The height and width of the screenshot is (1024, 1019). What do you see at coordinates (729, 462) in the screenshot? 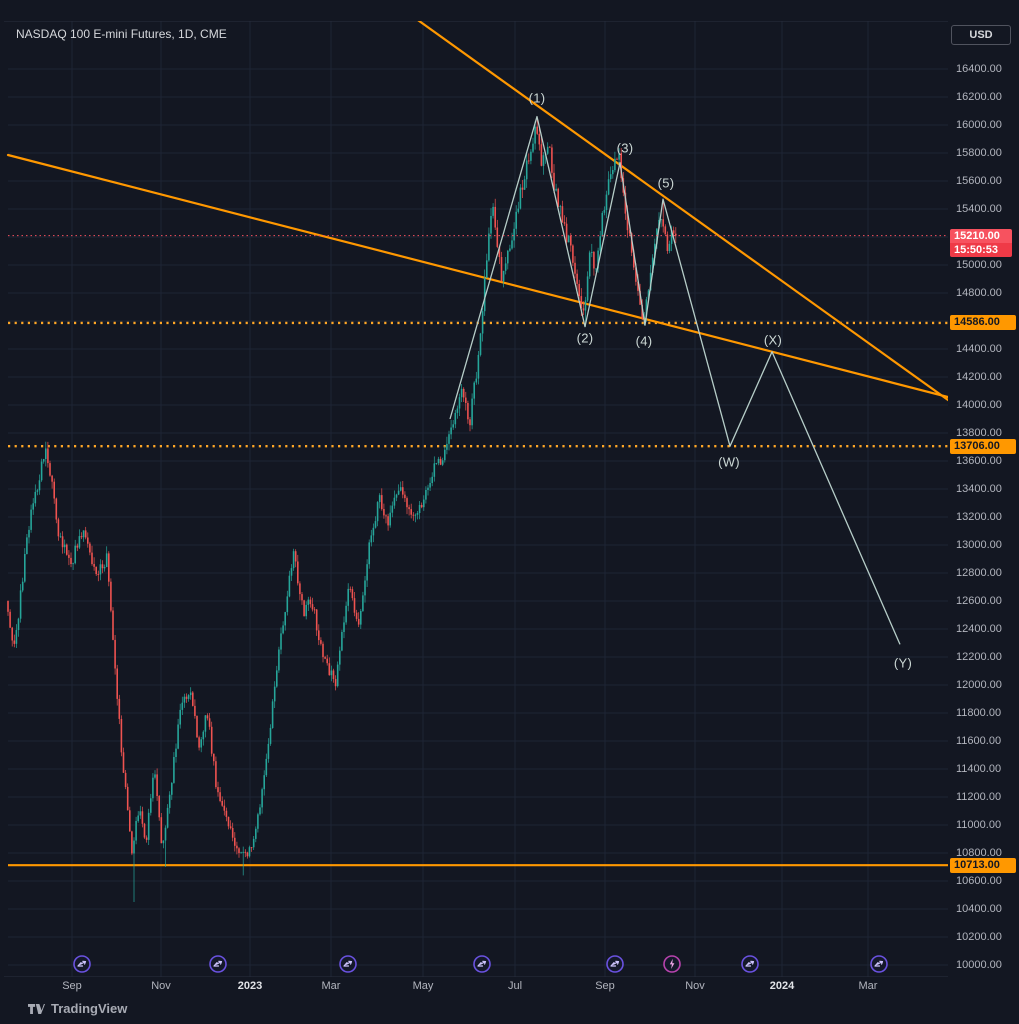
I see `elliott-wave-label: (W)` at bounding box center [729, 462].